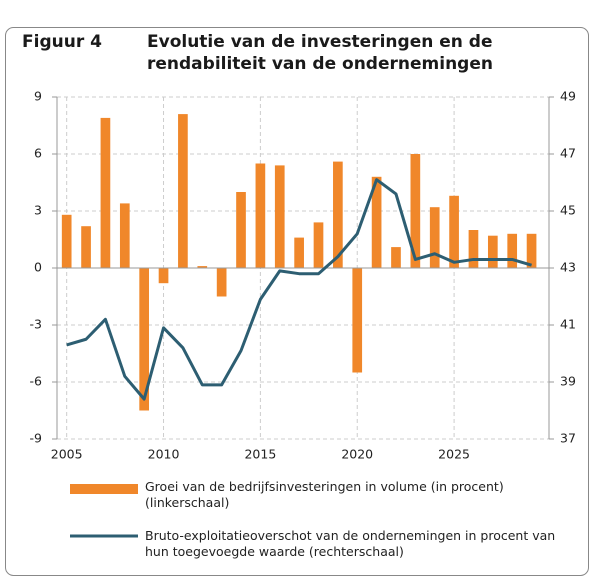 Image resolution: width=595 pixels, height=577 pixels. I want to click on y2-tick-label: 47, so click(568, 153).